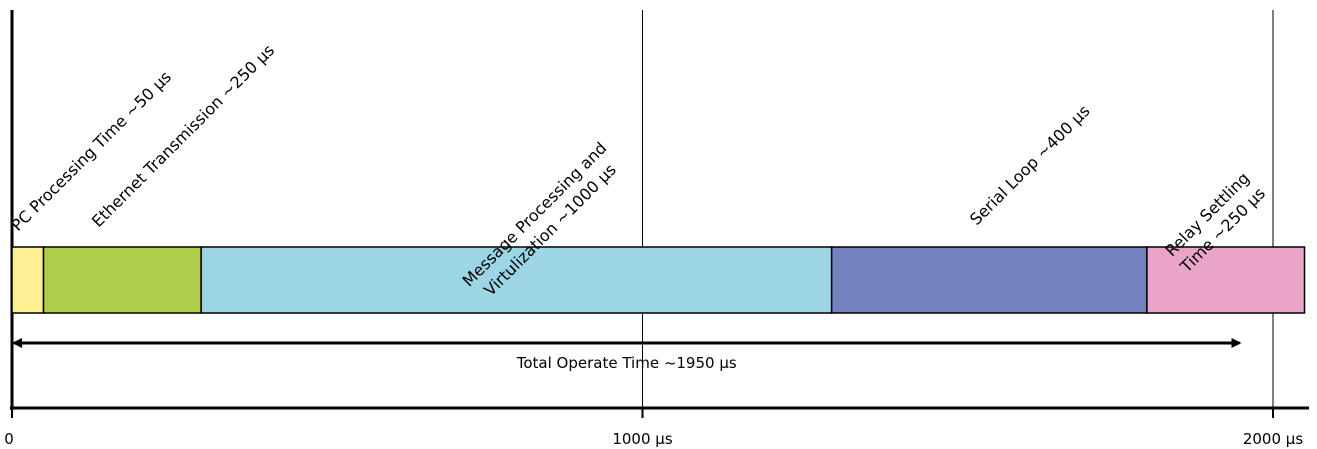 This screenshot has width=1317, height=449. What do you see at coordinates (626, 363) in the screenshot?
I see `total-time-label: Total Operate Time ~1950 µs` at bounding box center [626, 363].